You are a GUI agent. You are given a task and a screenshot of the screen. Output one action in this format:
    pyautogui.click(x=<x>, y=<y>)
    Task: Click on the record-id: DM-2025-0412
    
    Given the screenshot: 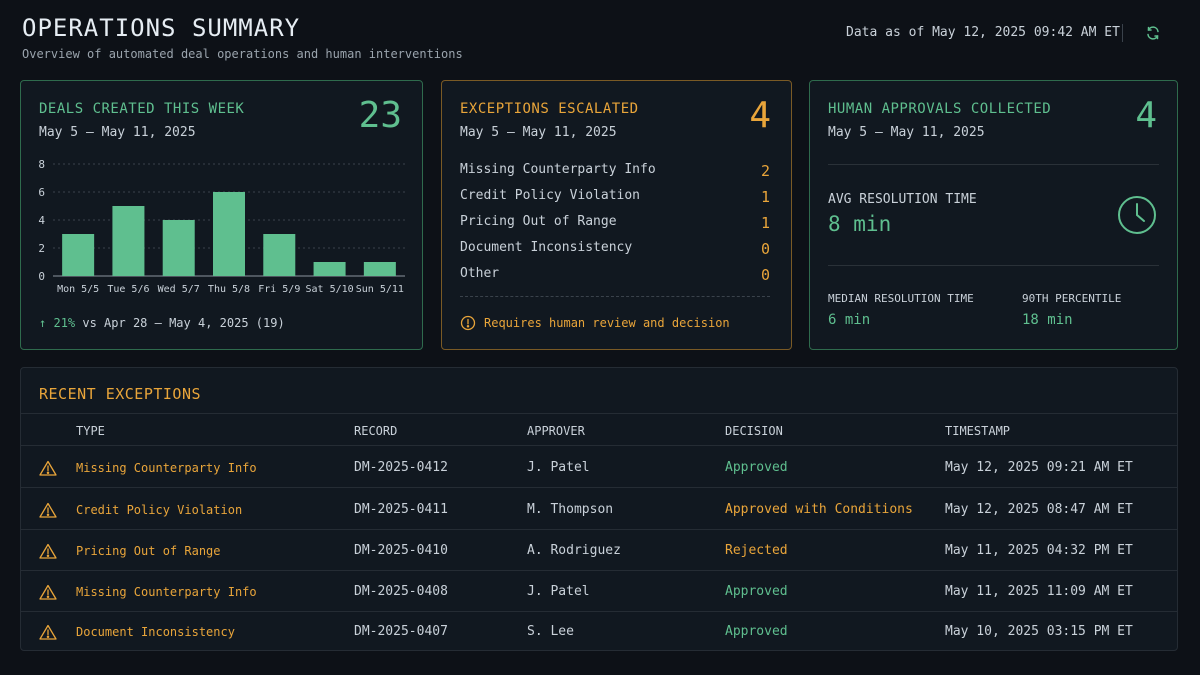 What is the action you would take?
    pyautogui.click(x=401, y=467)
    